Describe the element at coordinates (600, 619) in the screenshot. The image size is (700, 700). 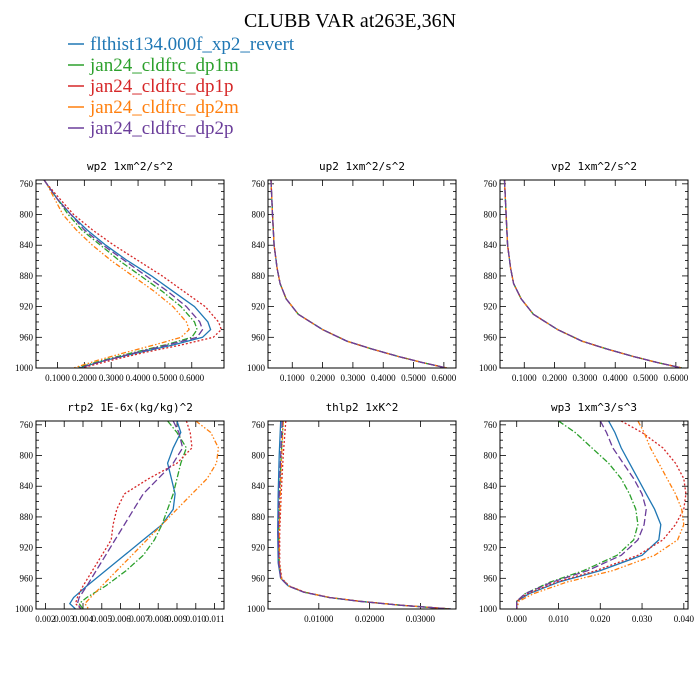
I see `x-tick-label: 0.020` at that location.